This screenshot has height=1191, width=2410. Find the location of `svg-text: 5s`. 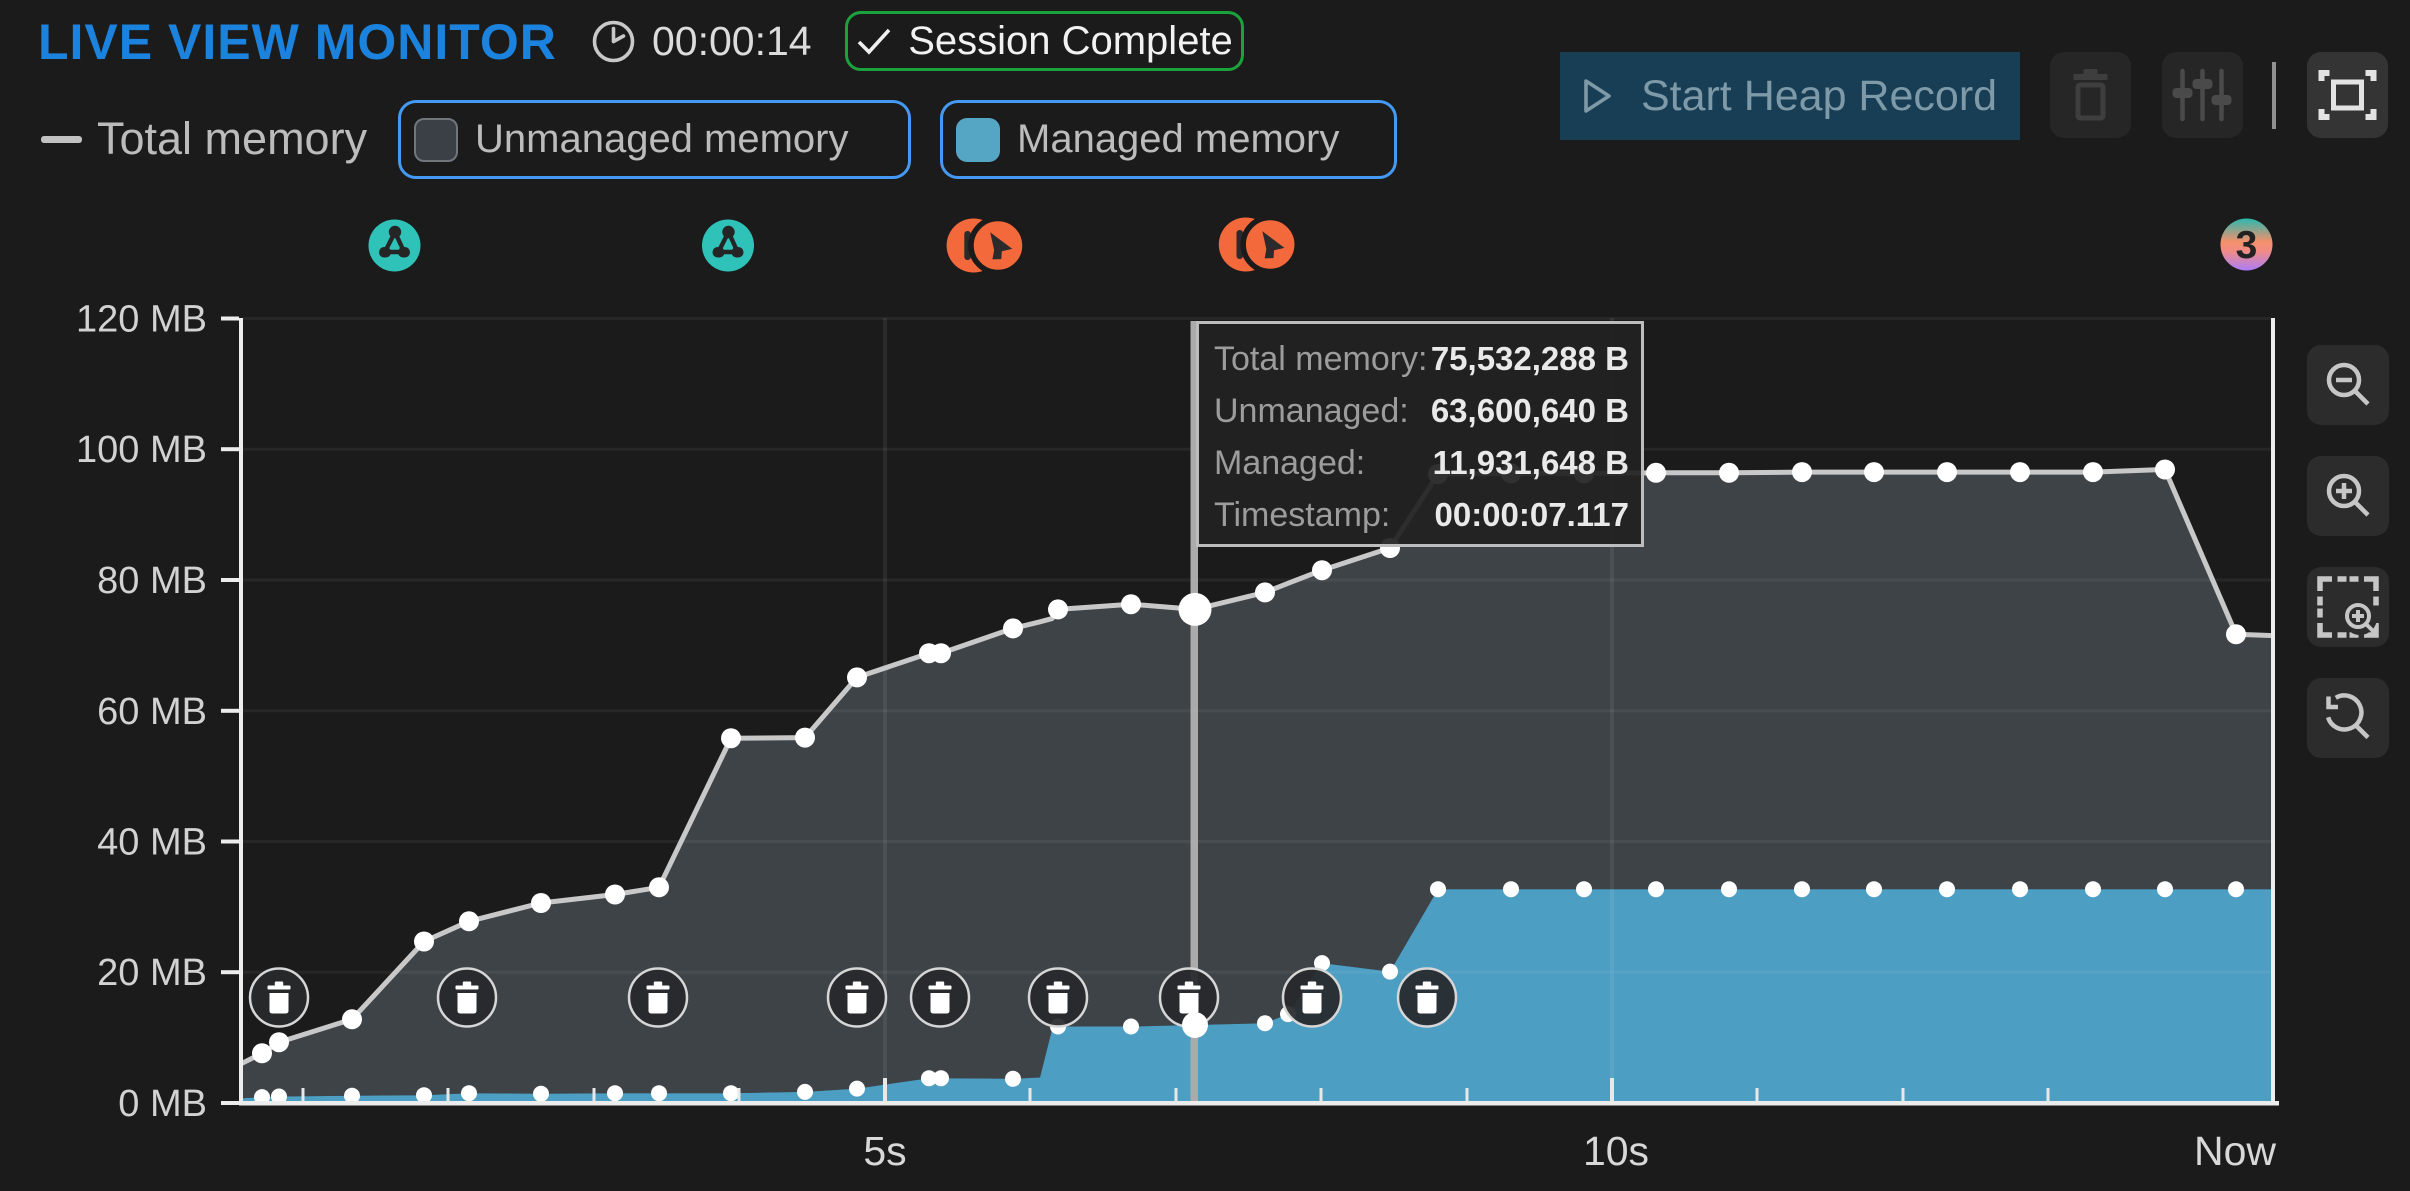

svg-text: 5s is located at coordinates (884, 1151).